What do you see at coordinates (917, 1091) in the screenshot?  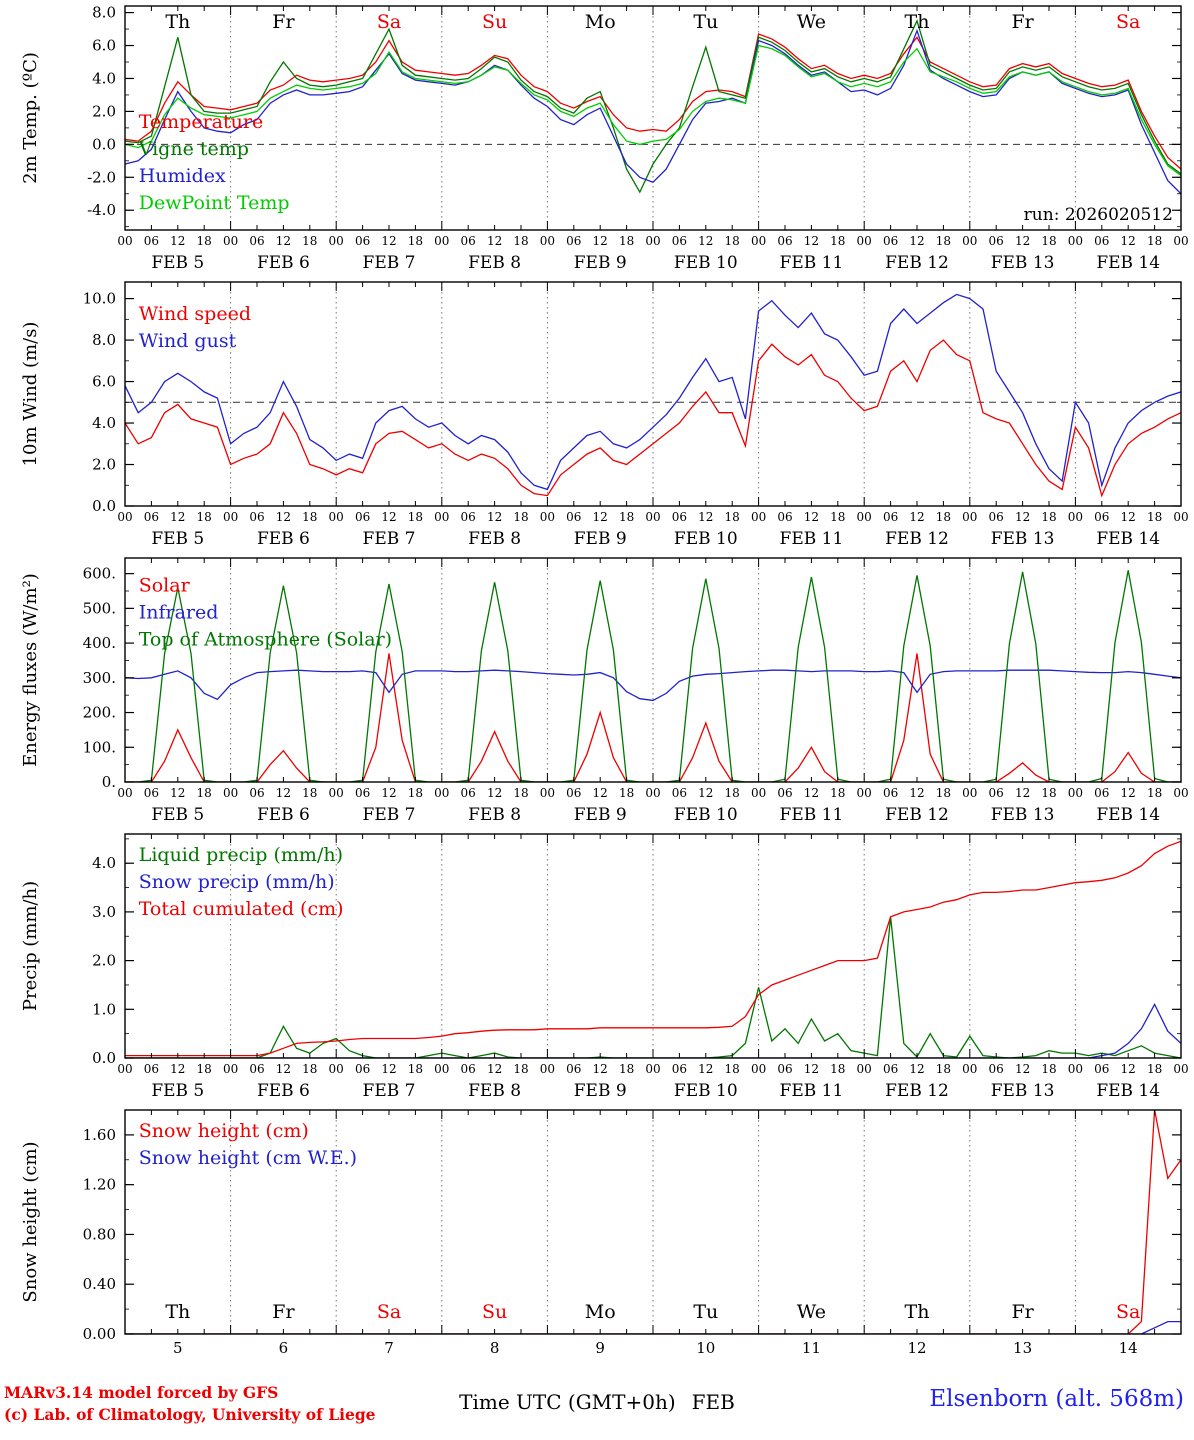 I see `svg-text: FEB 12` at bounding box center [917, 1091].